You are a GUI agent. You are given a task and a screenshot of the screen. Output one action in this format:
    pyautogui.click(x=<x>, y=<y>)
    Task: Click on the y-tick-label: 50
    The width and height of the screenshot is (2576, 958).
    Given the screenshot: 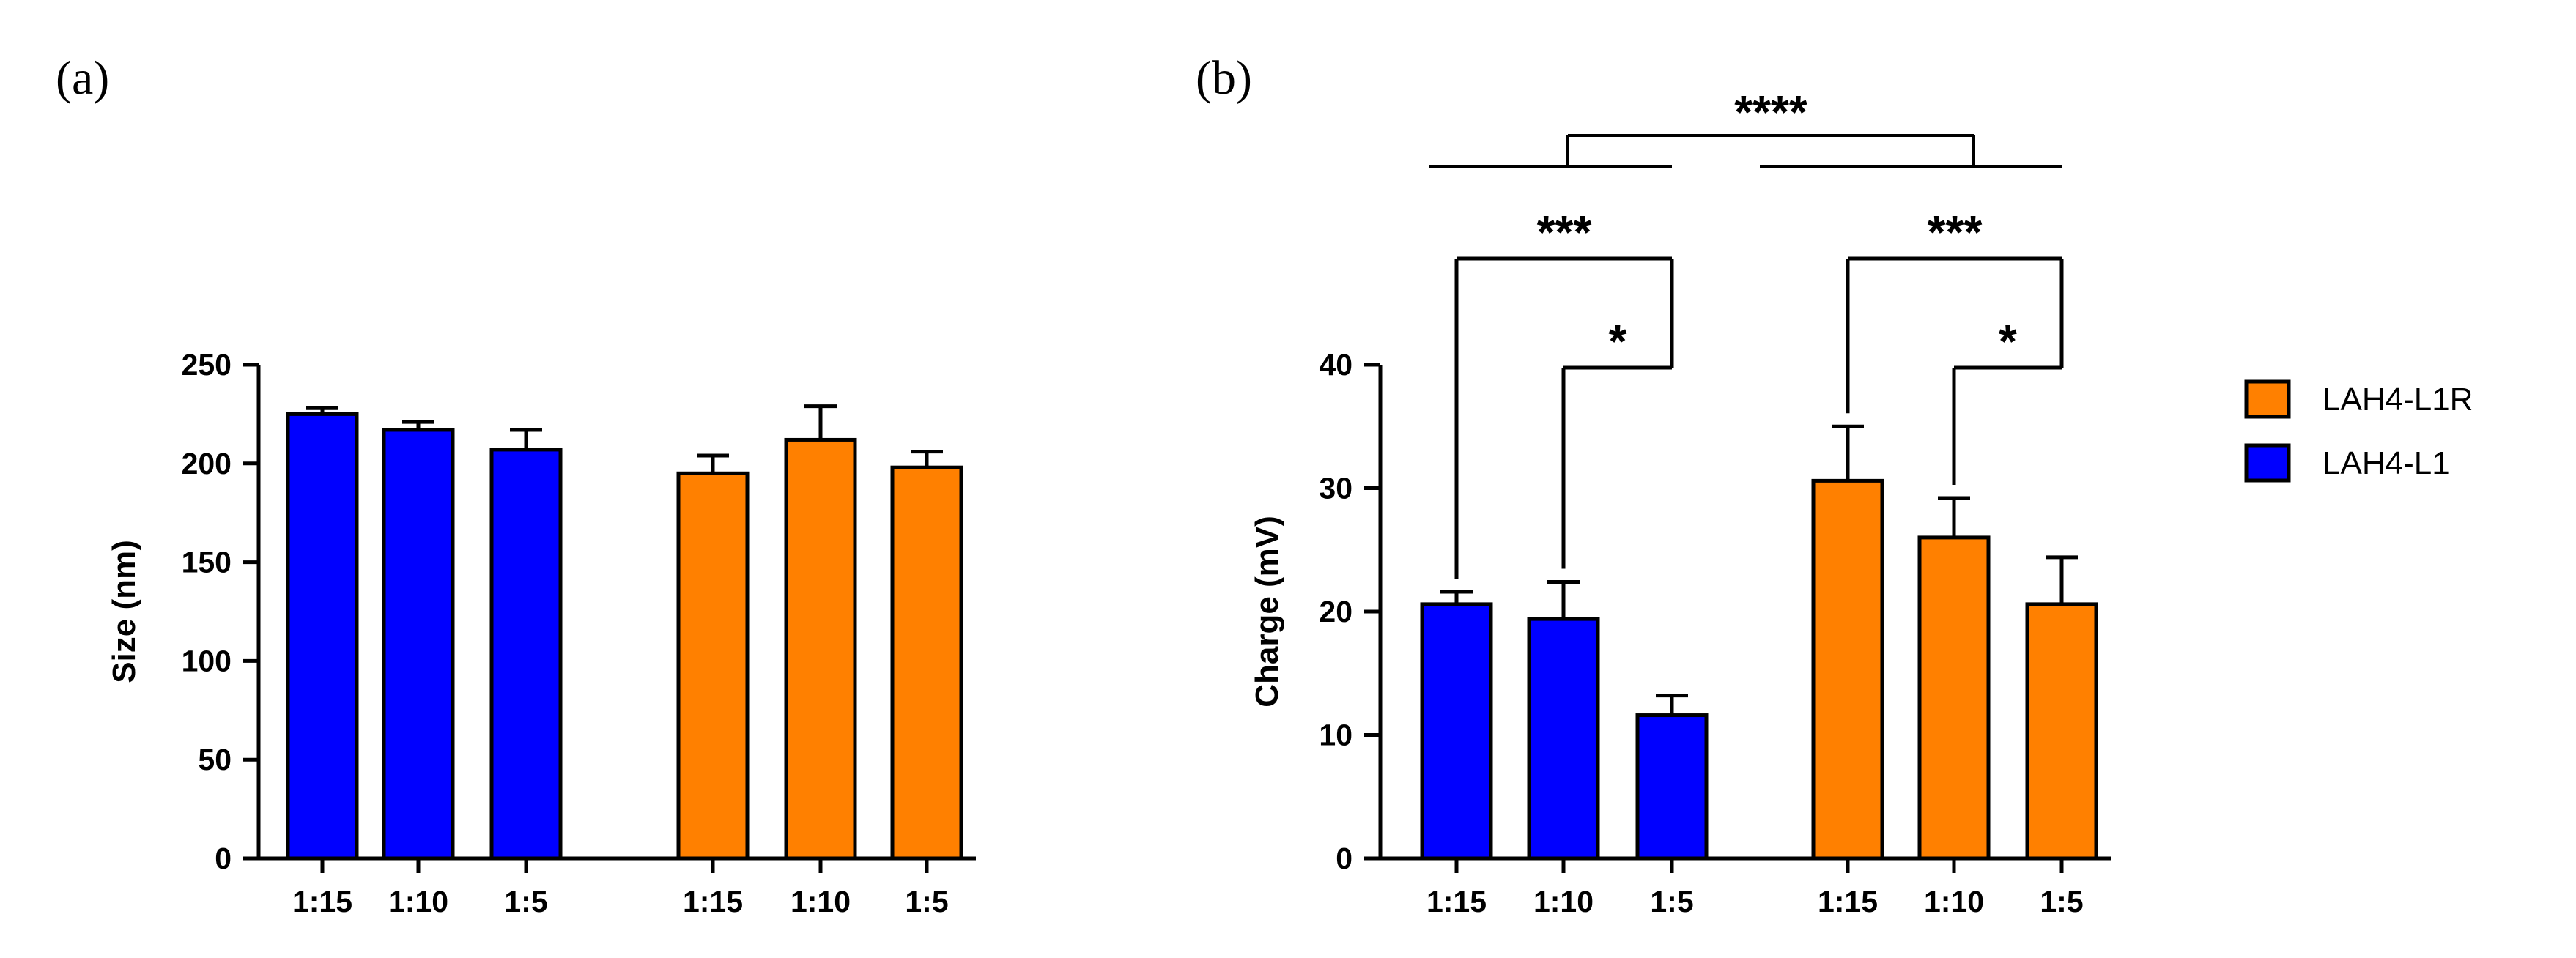 What is the action you would take?
    pyautogui.click(x=215, y=759)
    